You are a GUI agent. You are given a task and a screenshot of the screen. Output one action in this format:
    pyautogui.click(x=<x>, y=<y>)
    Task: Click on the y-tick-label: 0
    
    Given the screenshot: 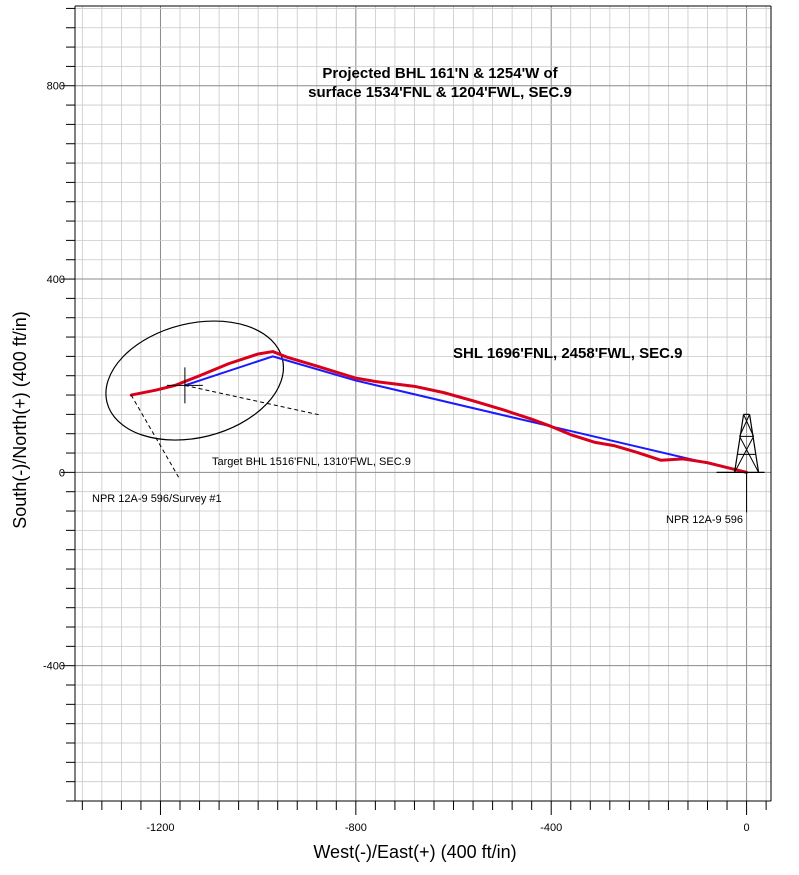 What is the action you would take?
    pyautogui.click(x=62, y=473)
    